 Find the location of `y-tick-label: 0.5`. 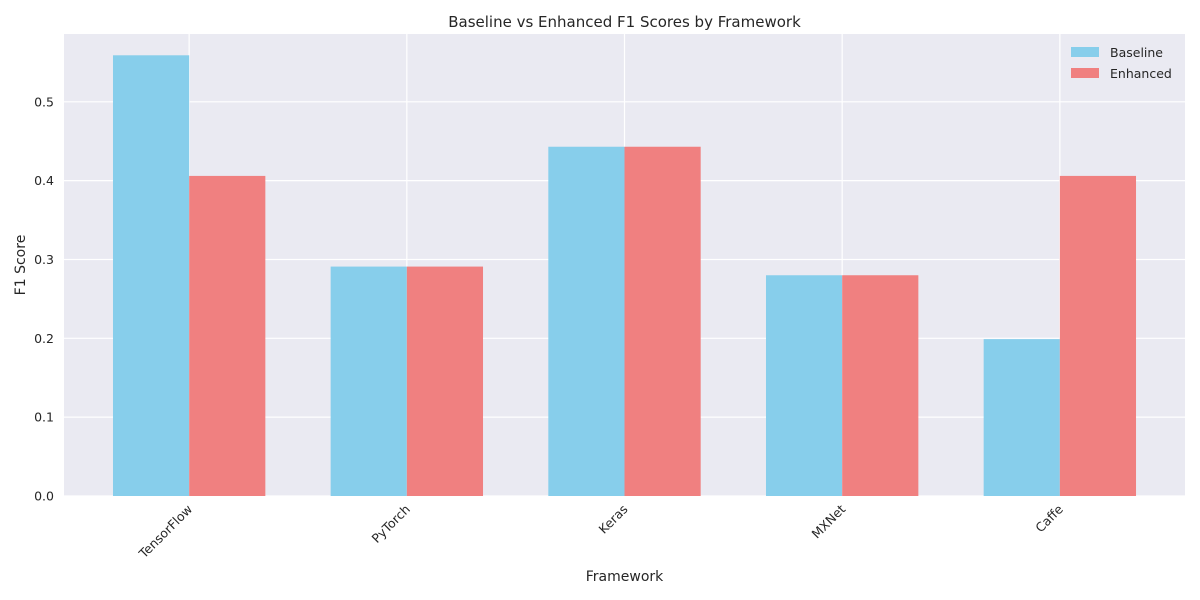

y-tick-label: 0.5 is located at coordinates (44, 101).